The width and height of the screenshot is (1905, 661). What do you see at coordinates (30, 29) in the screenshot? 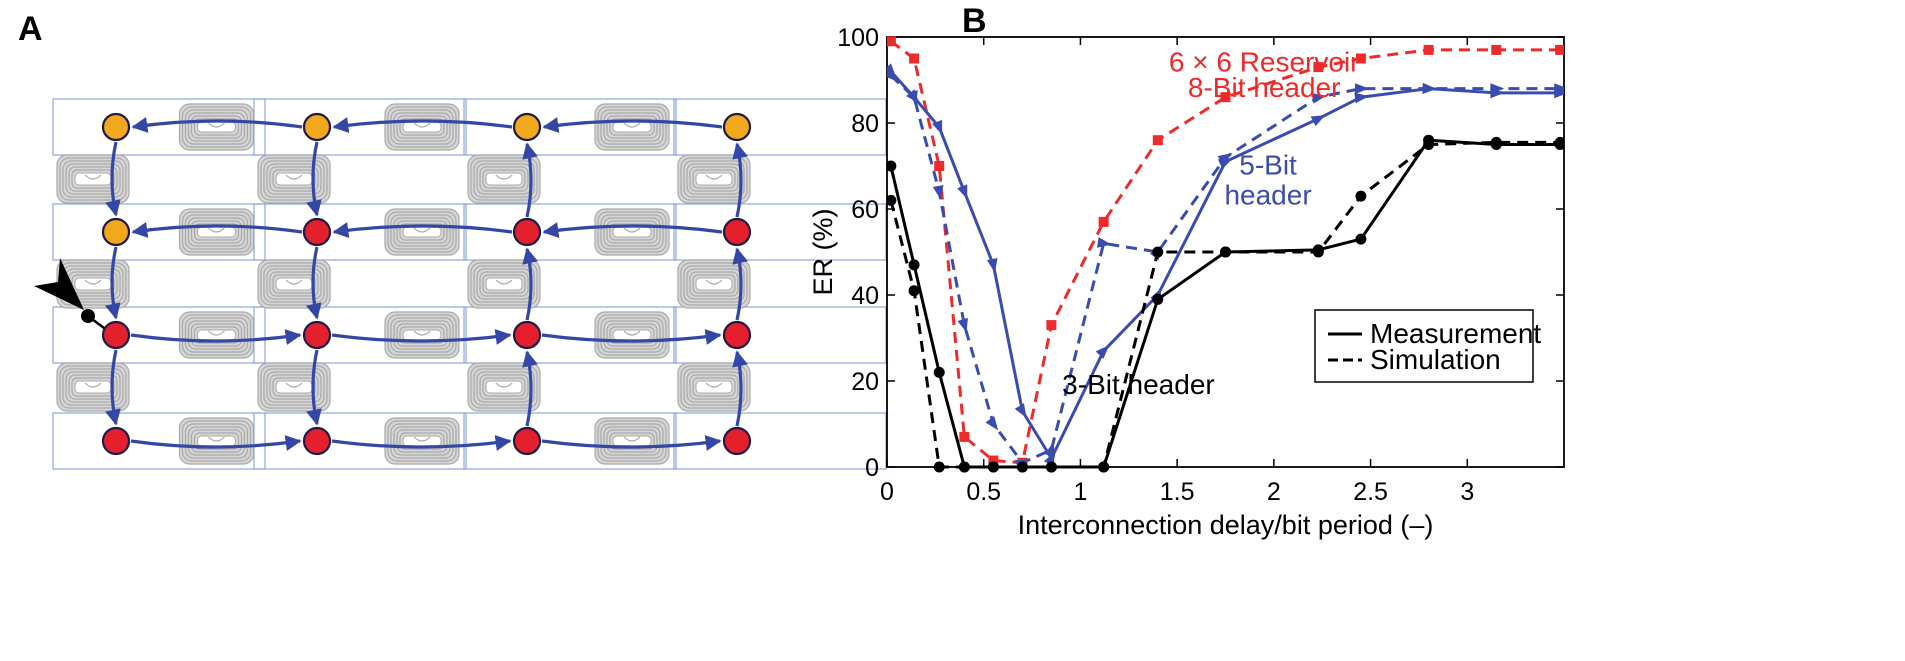
I see `panel-label-a: A` at bounding box center [30, 29].